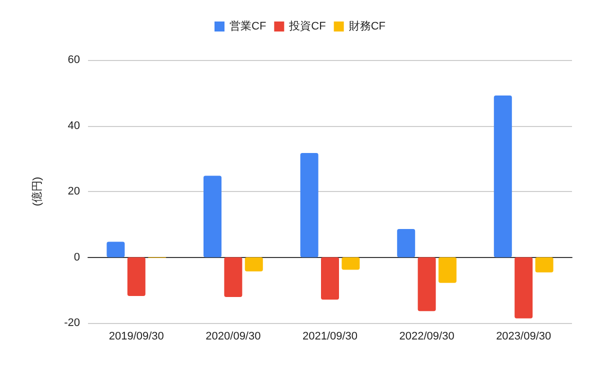 This screenshot has height=371, width=600. I want to click on legend-label: 財務CF, so click(367, 26).